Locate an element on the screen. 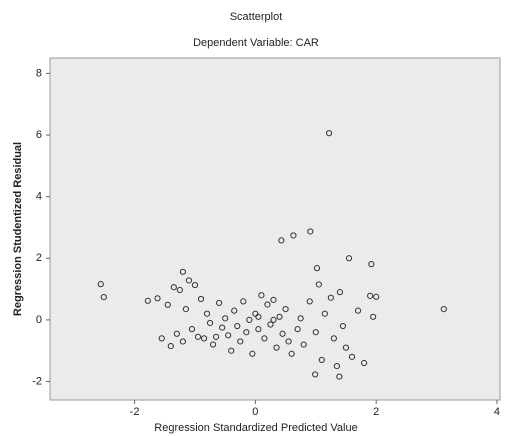 This screenshot has height=436, width=510. chart-title: Scatterplot is located at coordinates (256, 17).